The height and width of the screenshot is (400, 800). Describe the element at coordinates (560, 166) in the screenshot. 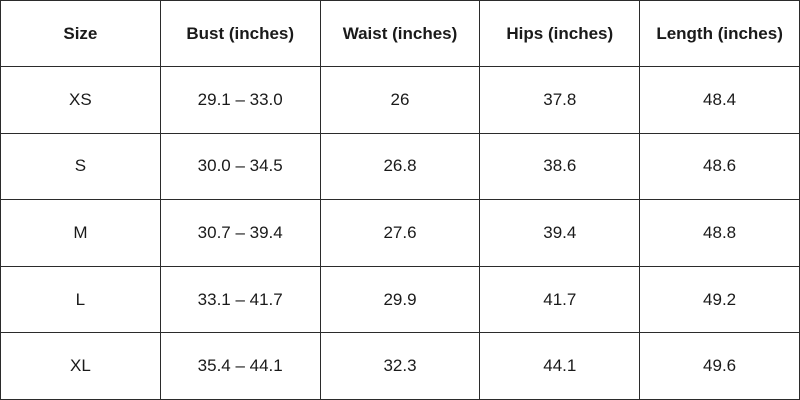

I see `hips-cell: 38.6` at that location.